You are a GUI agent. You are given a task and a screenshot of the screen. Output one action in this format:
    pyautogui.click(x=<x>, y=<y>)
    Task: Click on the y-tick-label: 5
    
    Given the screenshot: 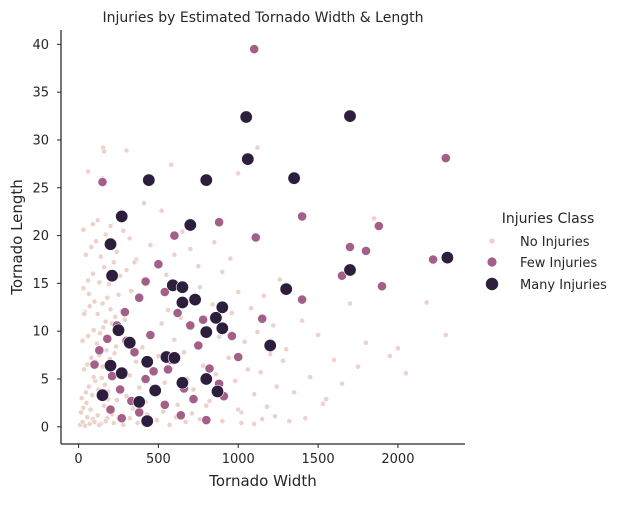 What is the action you would take?
    pyautogui.click(x=45, y=379)
    